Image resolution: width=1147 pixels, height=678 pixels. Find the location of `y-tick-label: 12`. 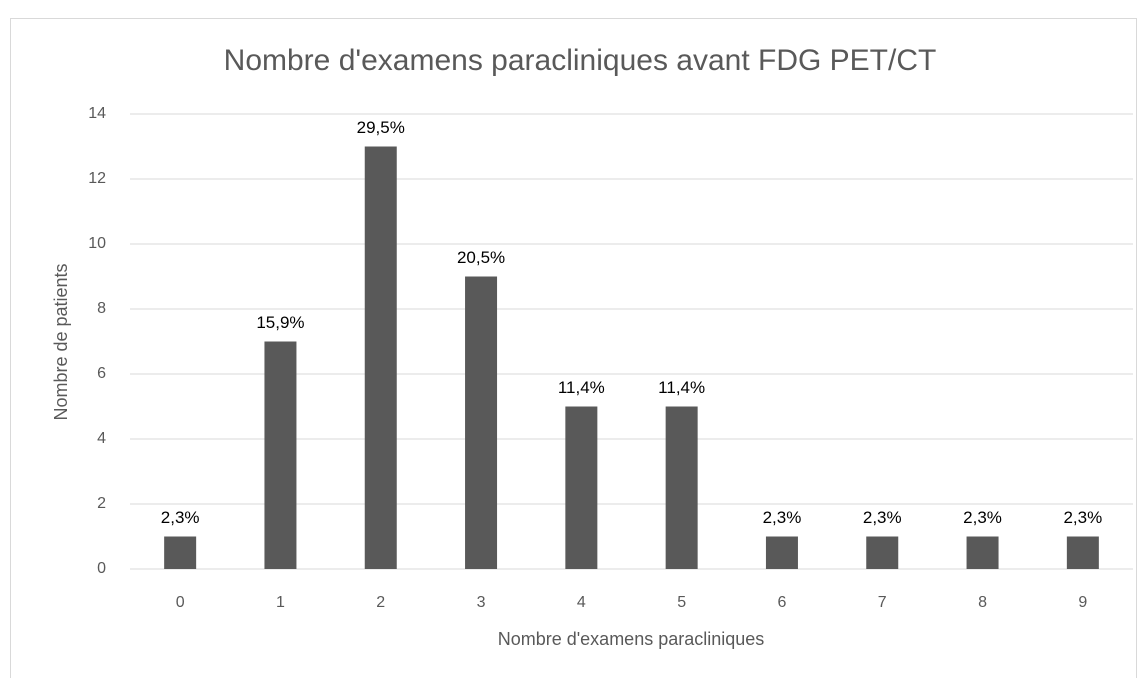

y-tick-label: 12 is located at coordinates (97, 178).